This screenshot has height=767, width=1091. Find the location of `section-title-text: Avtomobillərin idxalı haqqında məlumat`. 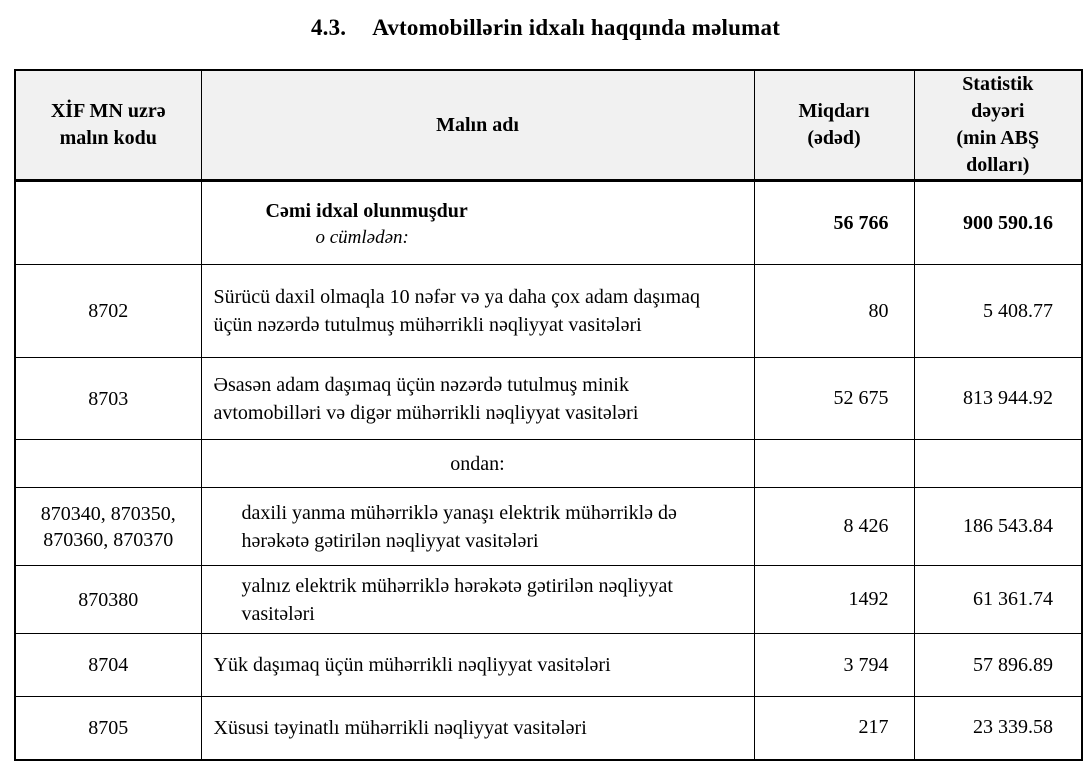

section-title-text: Avtomobillərin idxalı haqqında məlumat is located at coordinates (576, 27).